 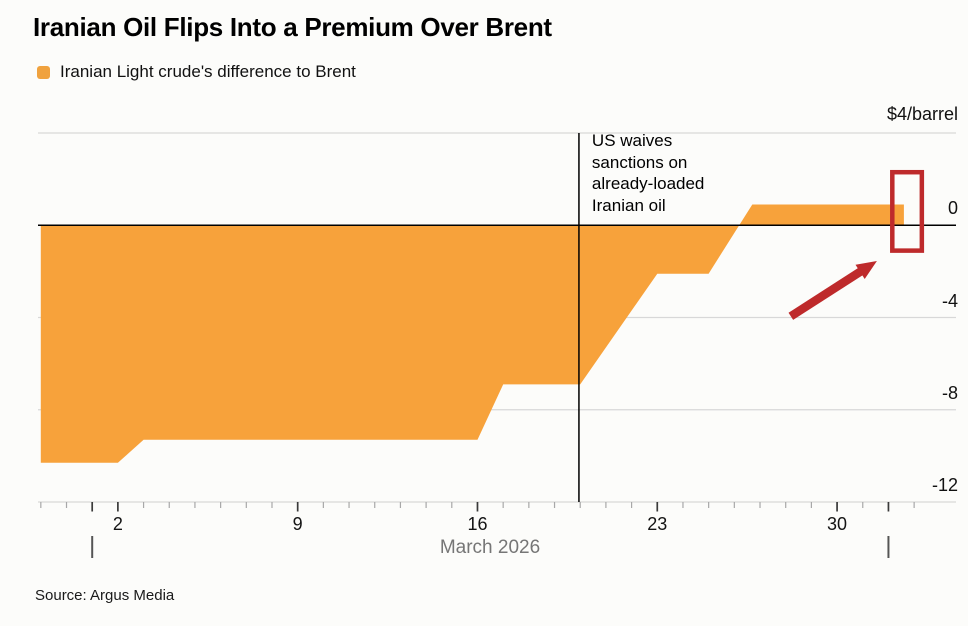 I want to click on x-tick-label-9: 9, so click(x=297, y=524).